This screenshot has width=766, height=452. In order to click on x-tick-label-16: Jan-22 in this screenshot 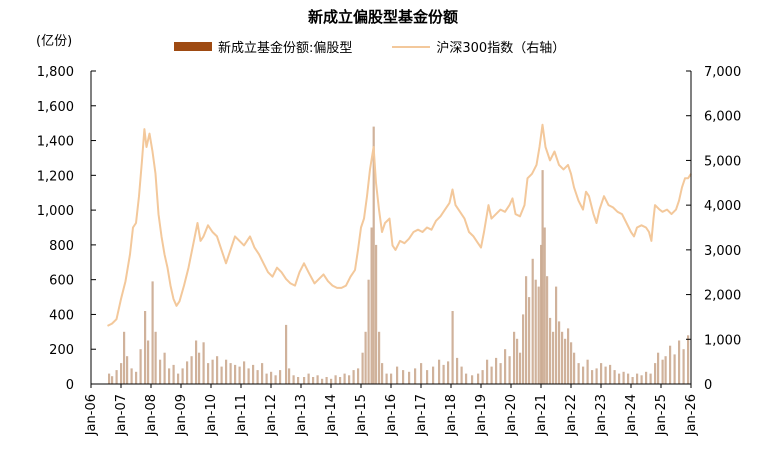, I will do `click(571, 415)`.